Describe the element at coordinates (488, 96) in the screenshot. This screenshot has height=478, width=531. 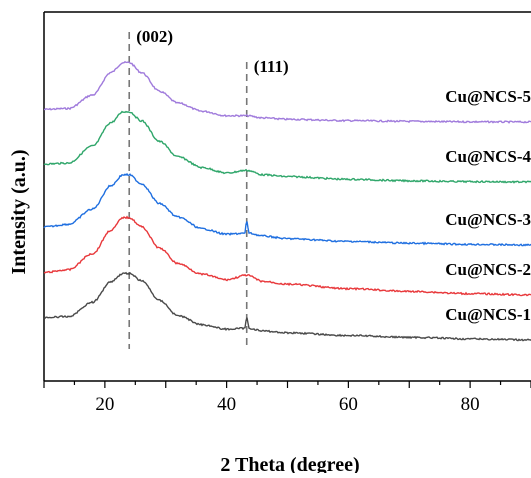
I see `series-name-label: Cu@NCS-5` at that location.